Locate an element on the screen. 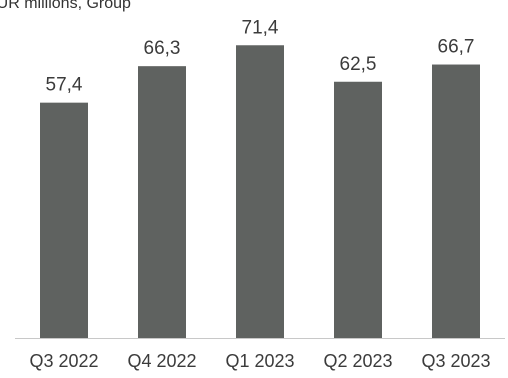 This screenshot has height=378, width=508. data-label-q1-2023: 71,4 is located at coordinates (260, 27).